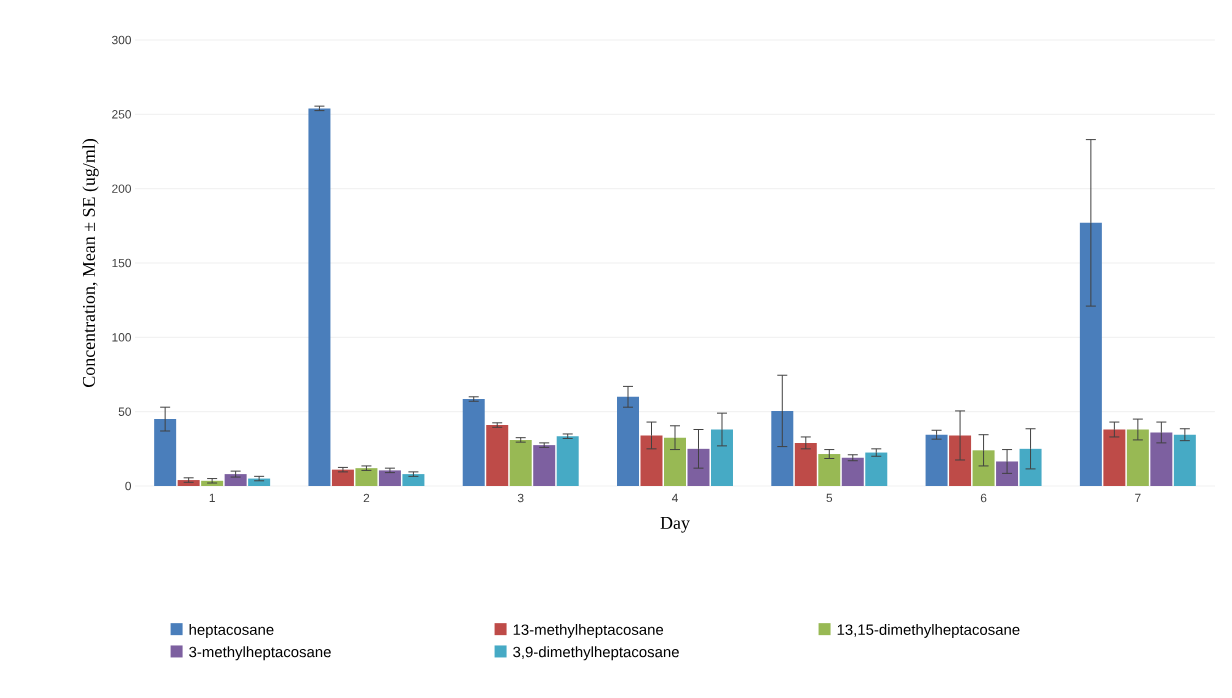  Describe the element at coordinates (829, 498) in the screenshot. I see `x-tick-label: 5` at that location.